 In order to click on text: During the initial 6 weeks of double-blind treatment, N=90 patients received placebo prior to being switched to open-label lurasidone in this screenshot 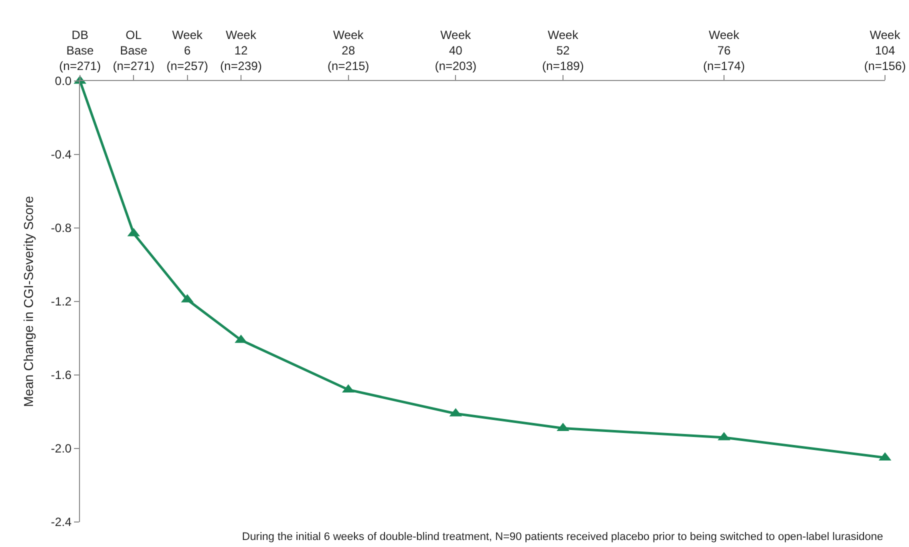, I will do `click(563, 537)`.